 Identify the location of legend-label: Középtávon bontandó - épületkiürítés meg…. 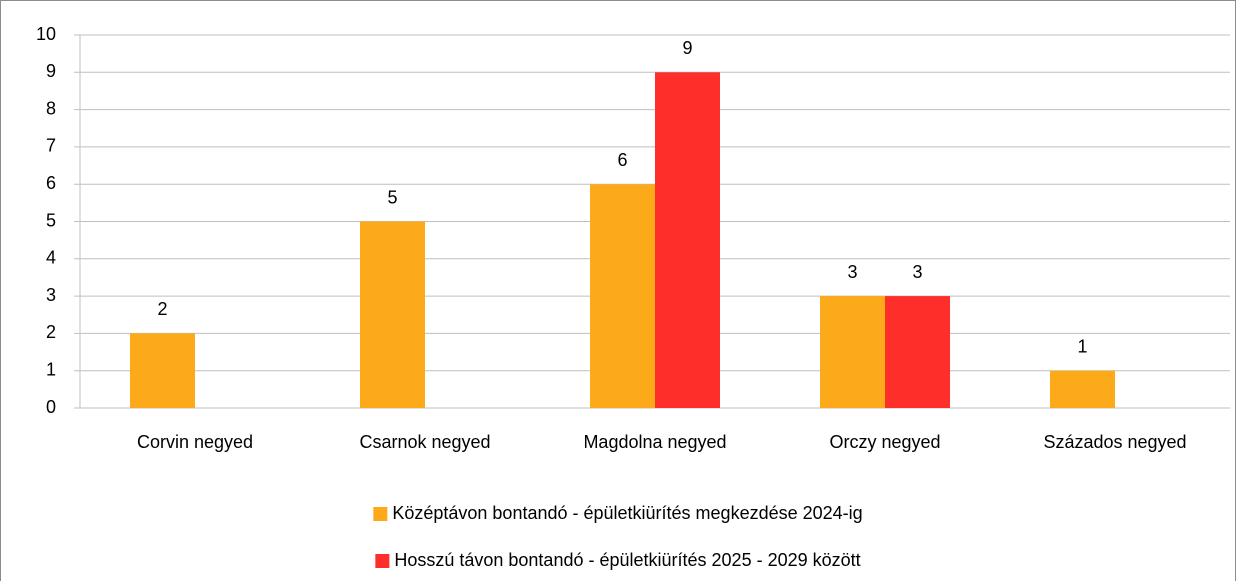
(627, 513).